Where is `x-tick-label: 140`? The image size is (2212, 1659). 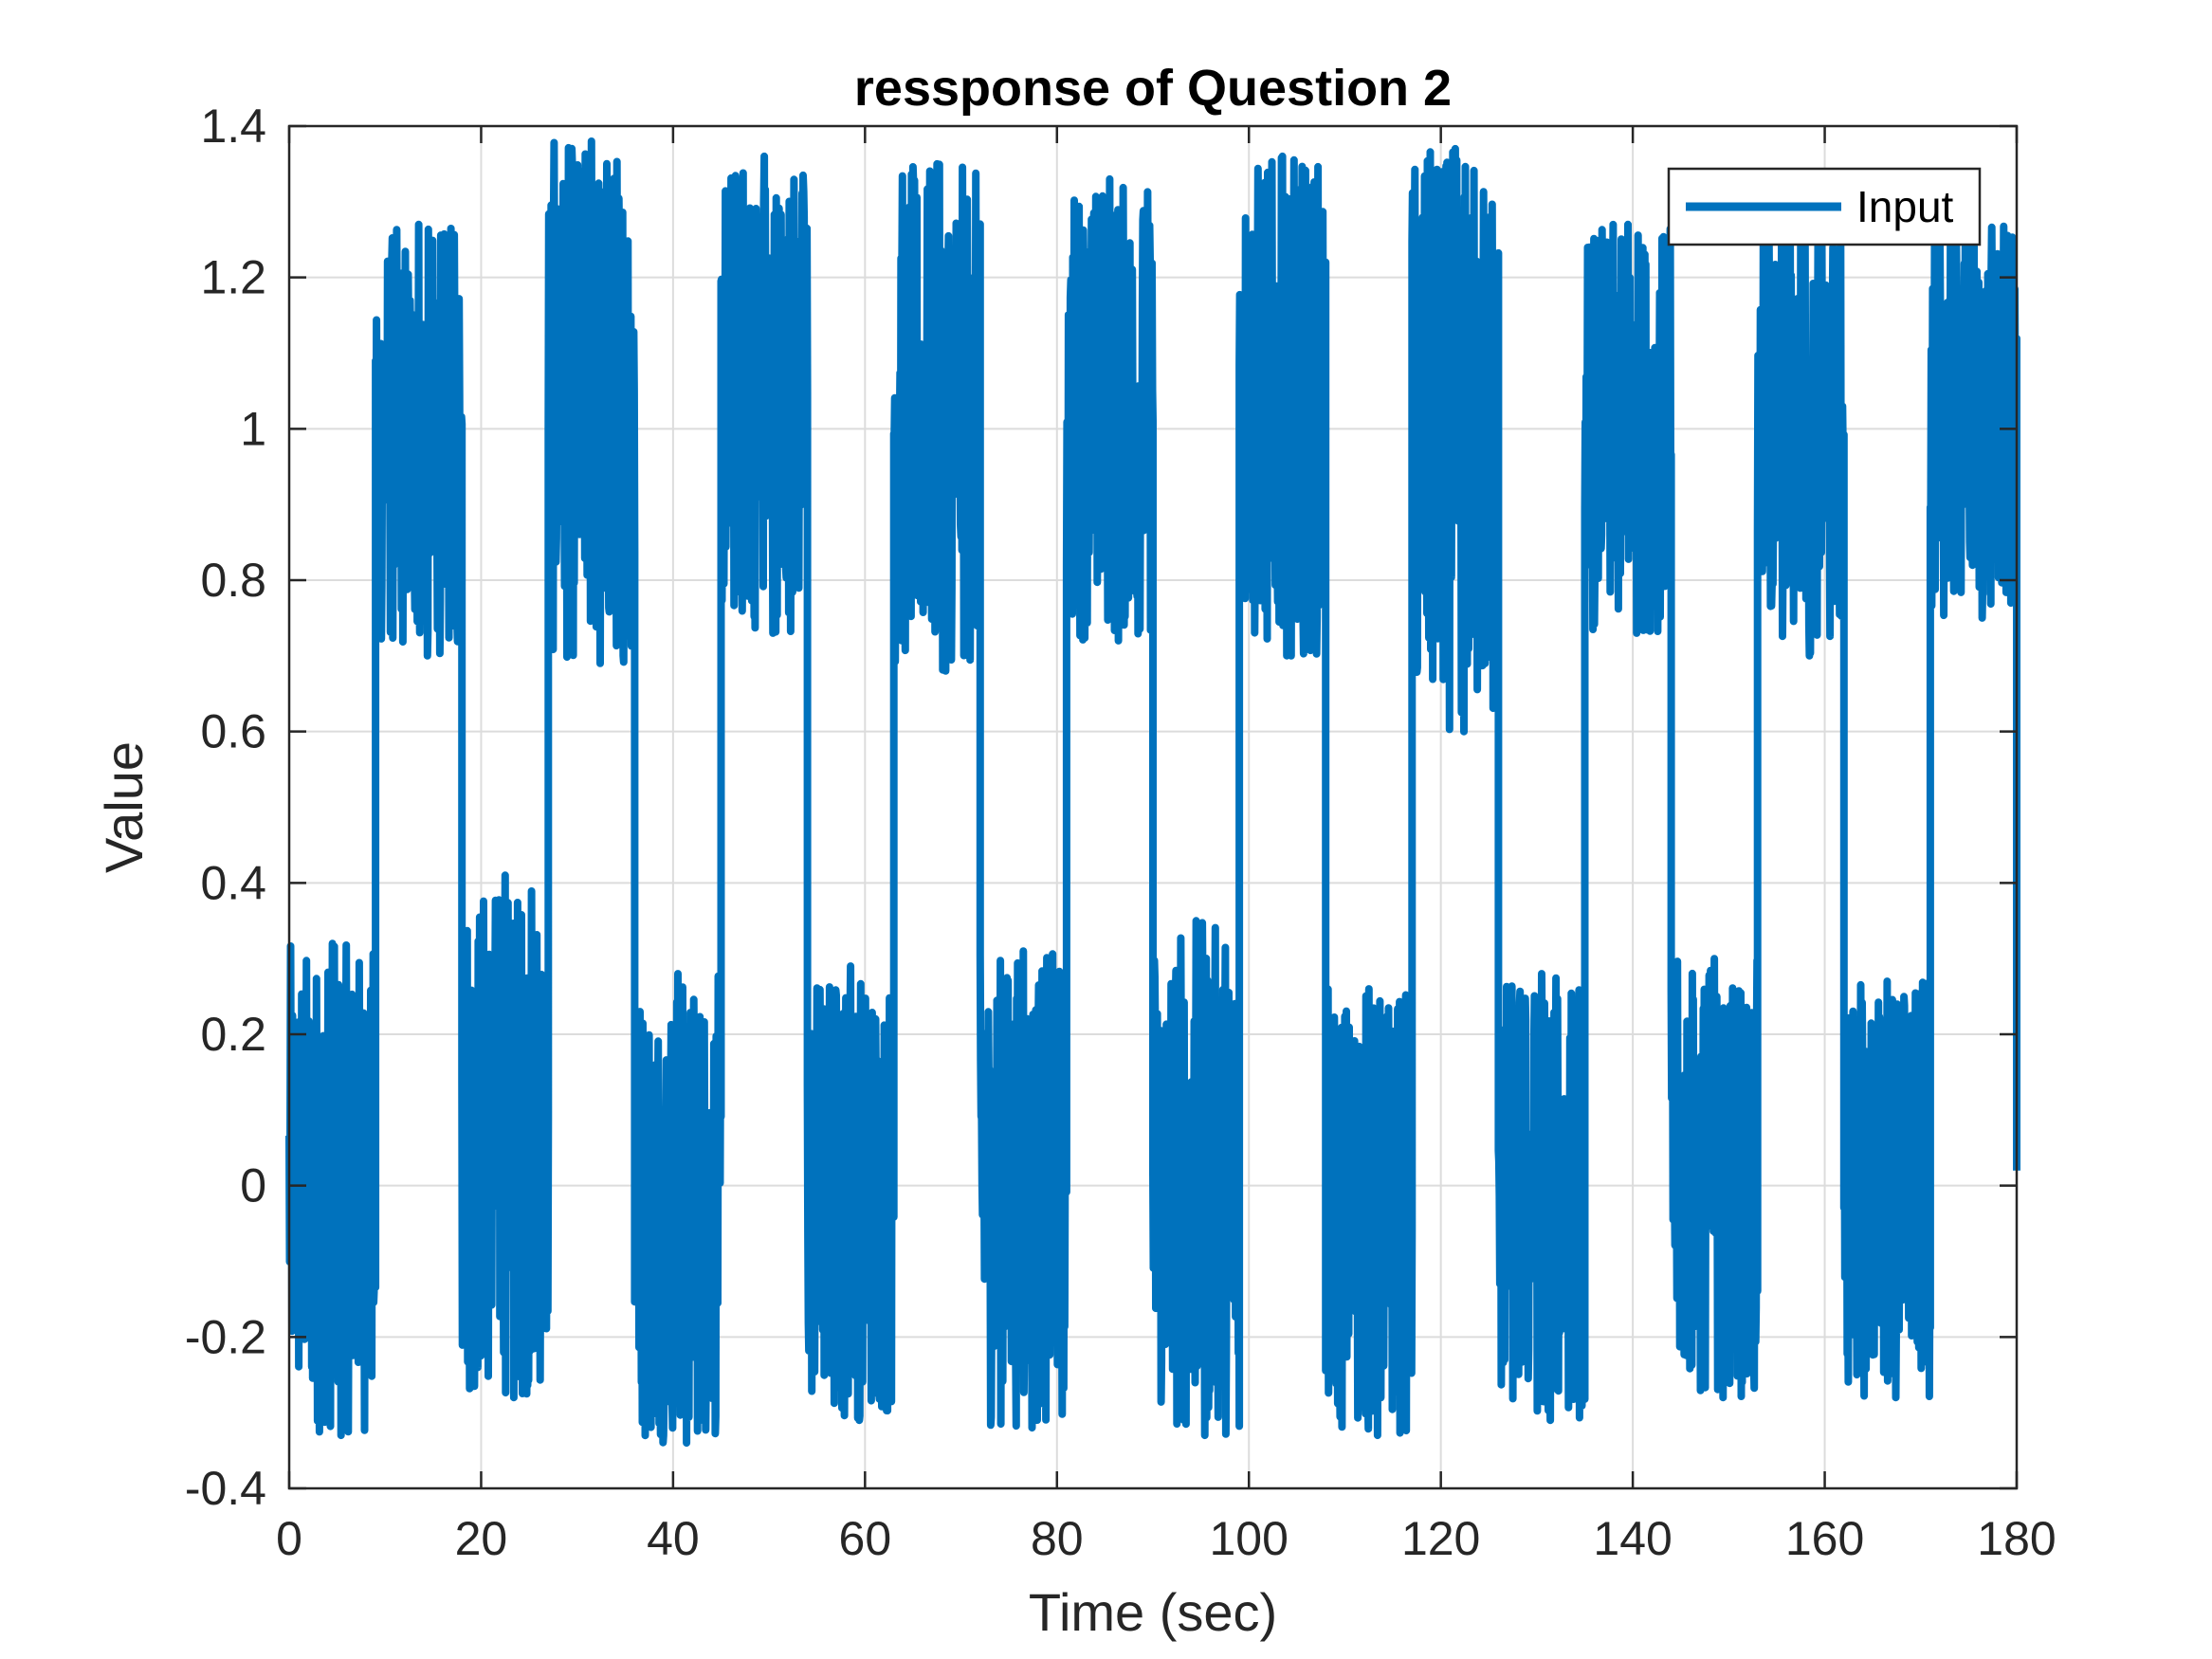
x-tick-label: 140 is located at coordinates (1632, 1538).